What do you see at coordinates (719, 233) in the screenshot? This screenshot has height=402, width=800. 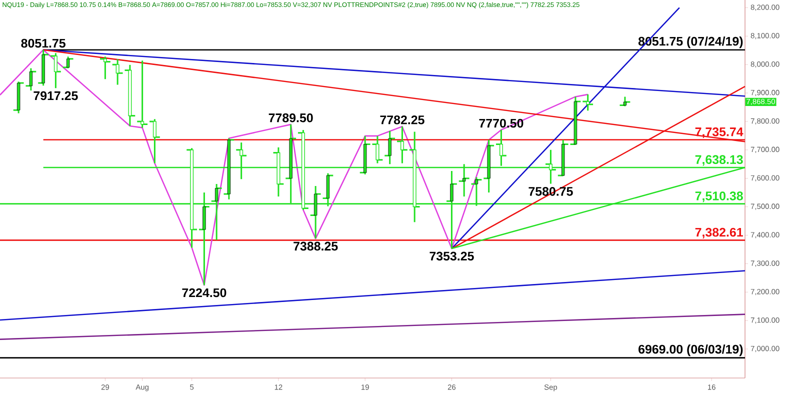 I see `ref-line-label: 7,382.61` at bounding box center [719, 233].